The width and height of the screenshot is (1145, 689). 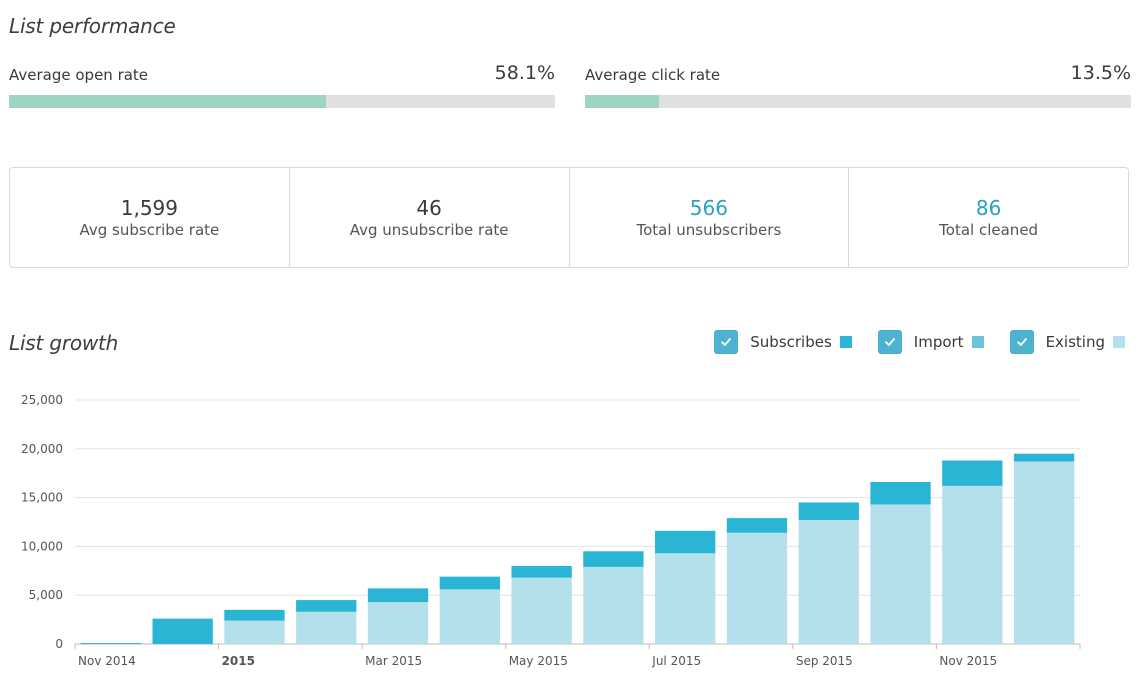 What do you see at coordinates (429, 208) in the screenshot?
I see `stat-value: 46` at bounding box center [429, 208].